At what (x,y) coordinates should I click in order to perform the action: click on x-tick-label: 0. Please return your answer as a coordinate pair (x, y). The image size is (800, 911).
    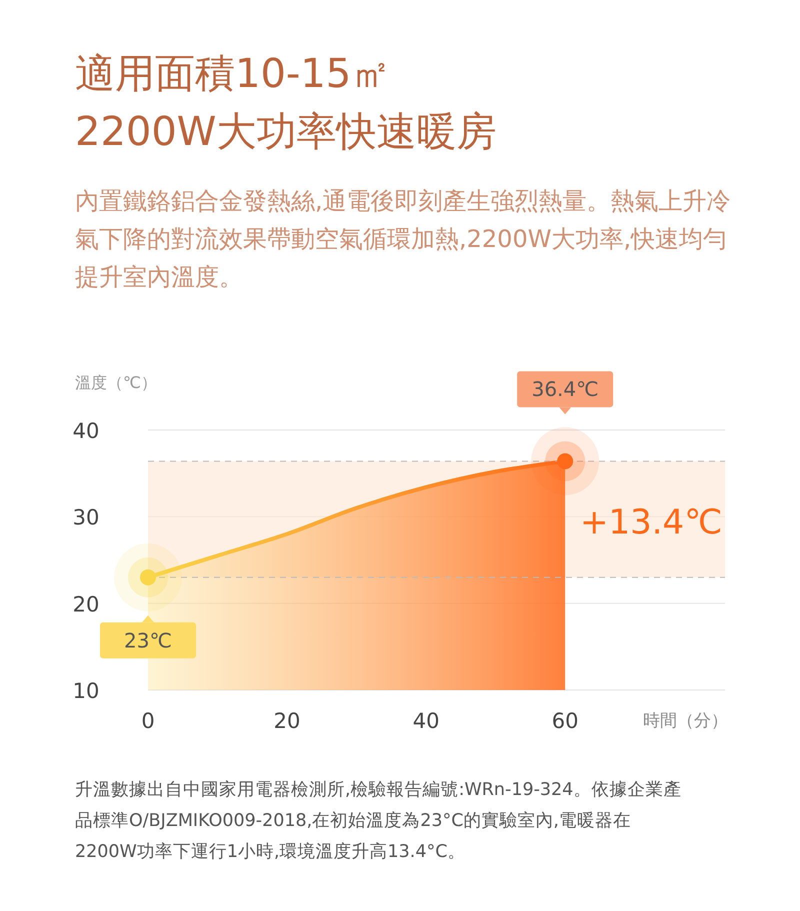
    Looking at the image, I should click on (148, 721).